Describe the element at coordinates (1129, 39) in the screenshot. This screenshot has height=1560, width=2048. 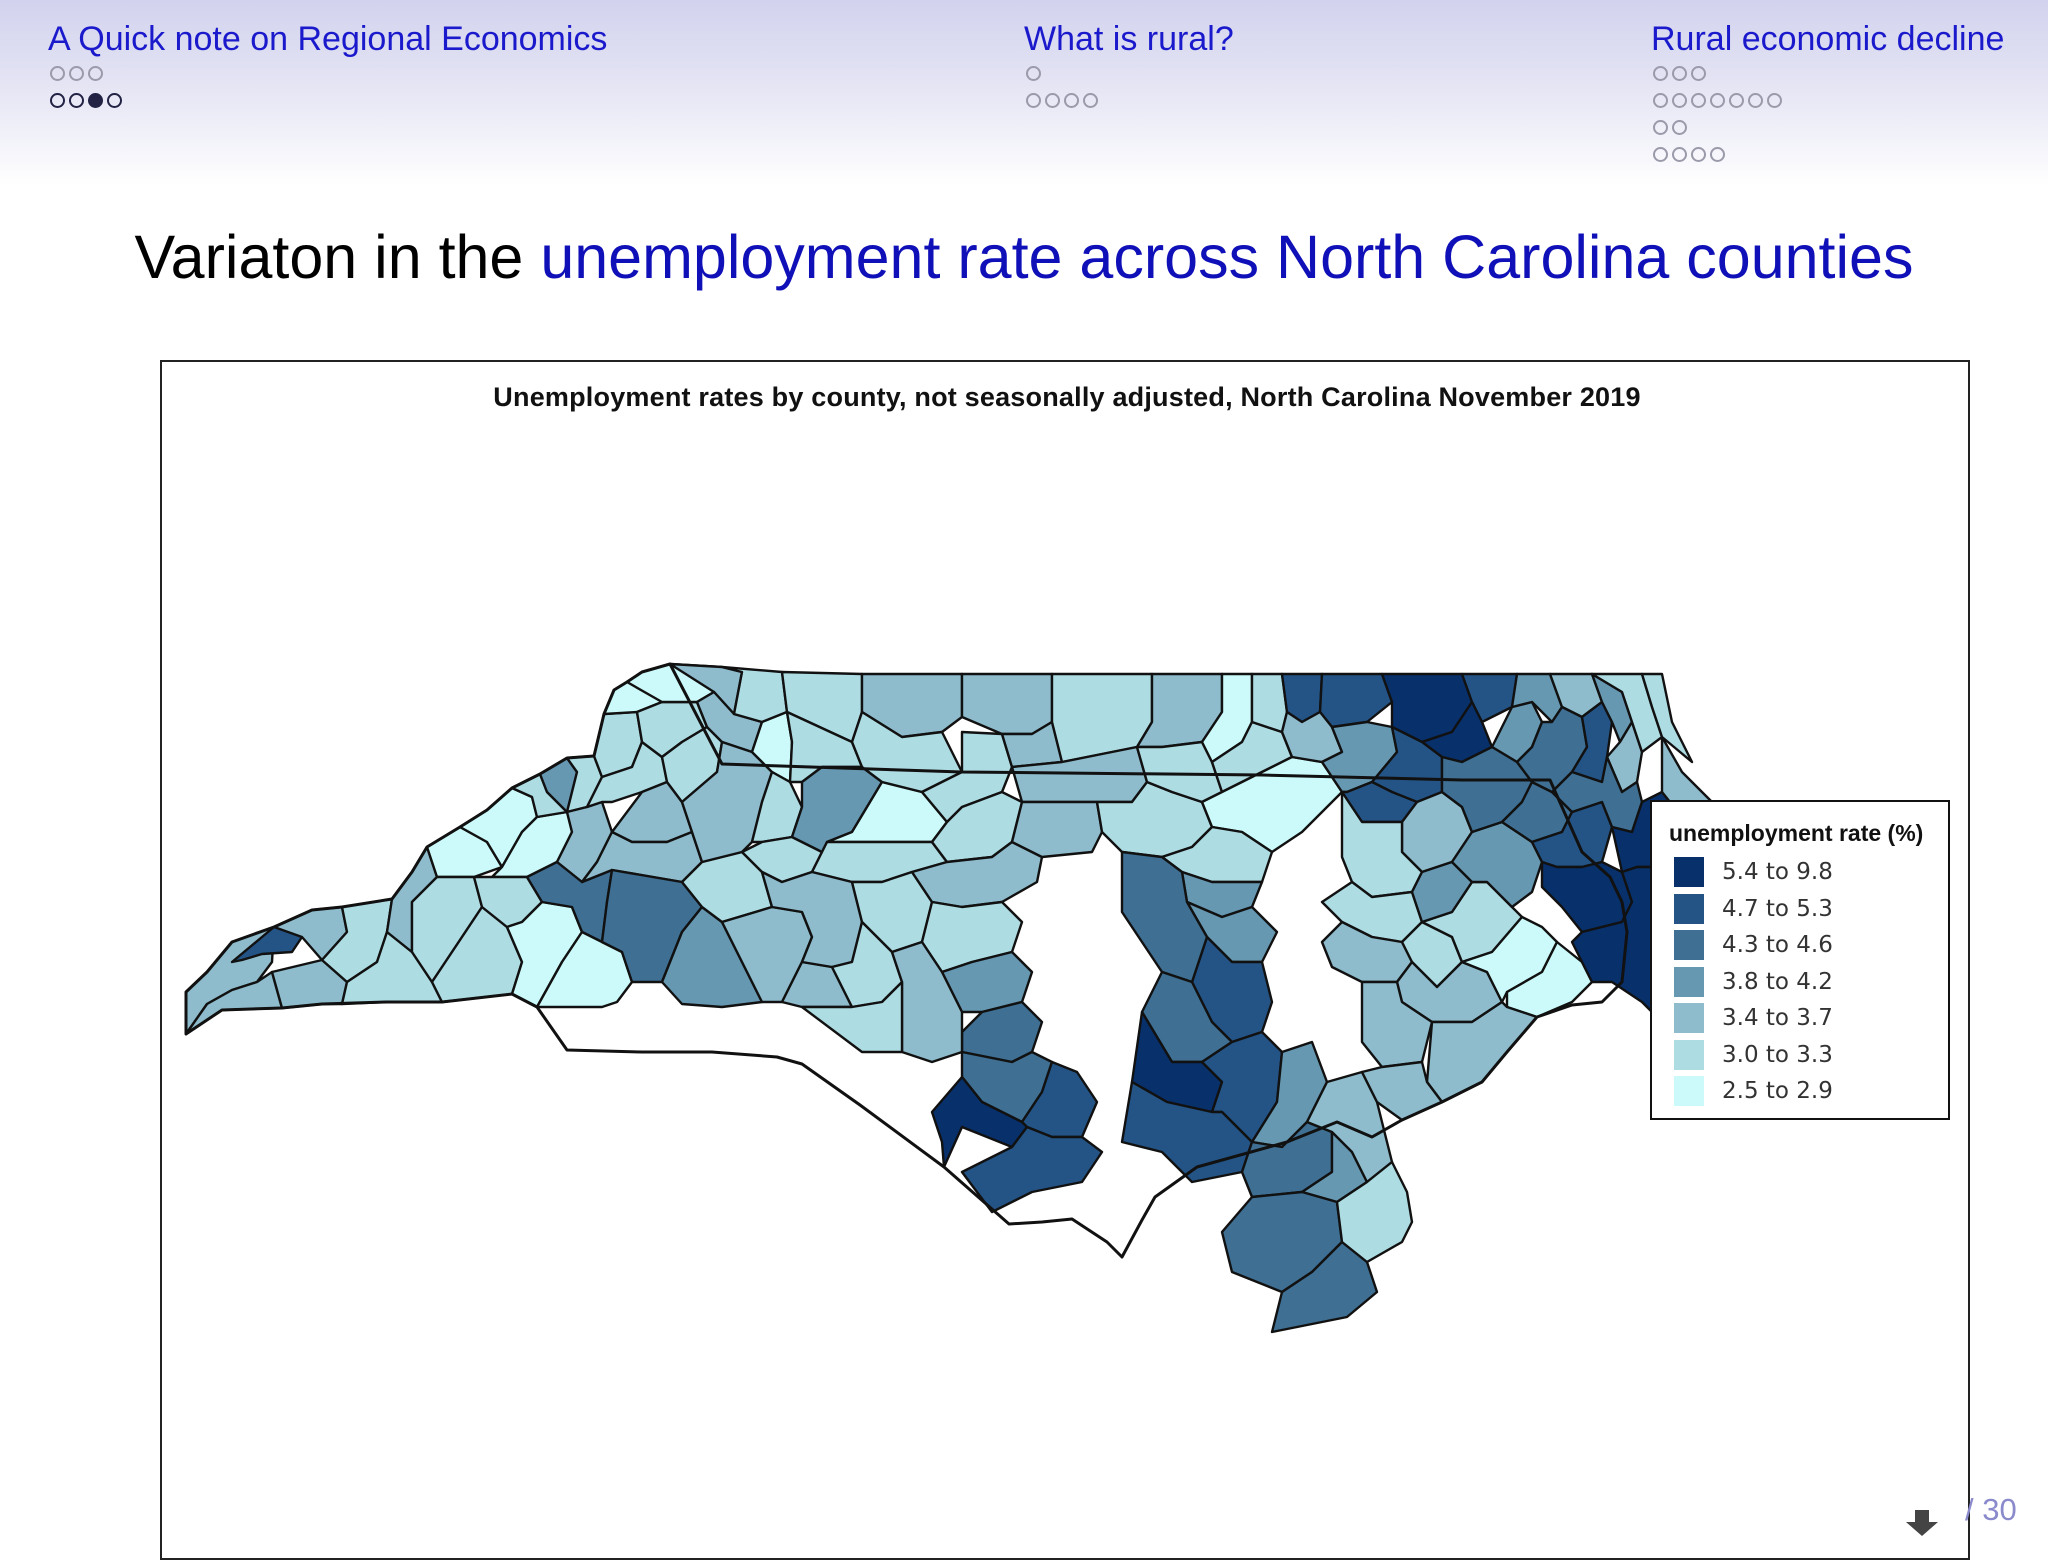
I see `nav-section-title: What is rural?` at that location.